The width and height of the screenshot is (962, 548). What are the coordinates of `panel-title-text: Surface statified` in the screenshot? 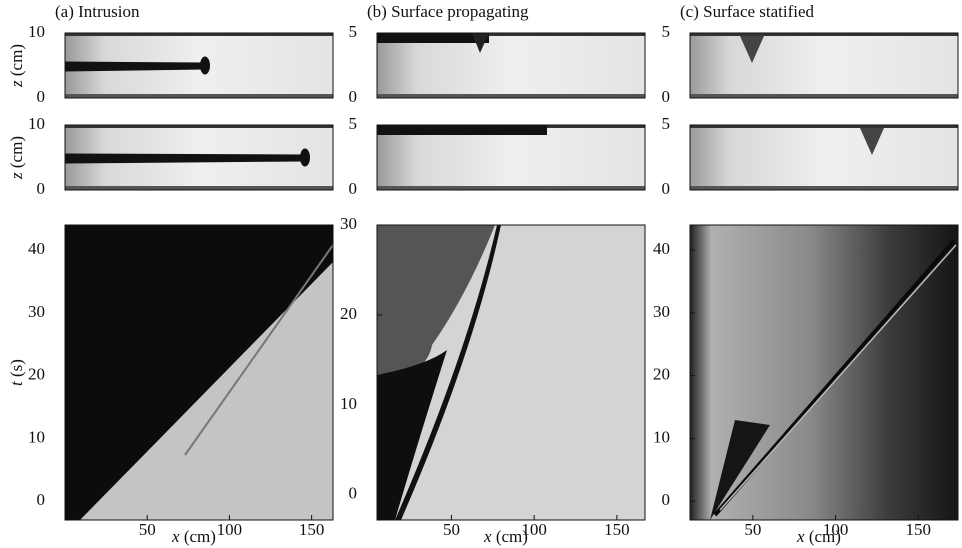 It's located at (758, 11).